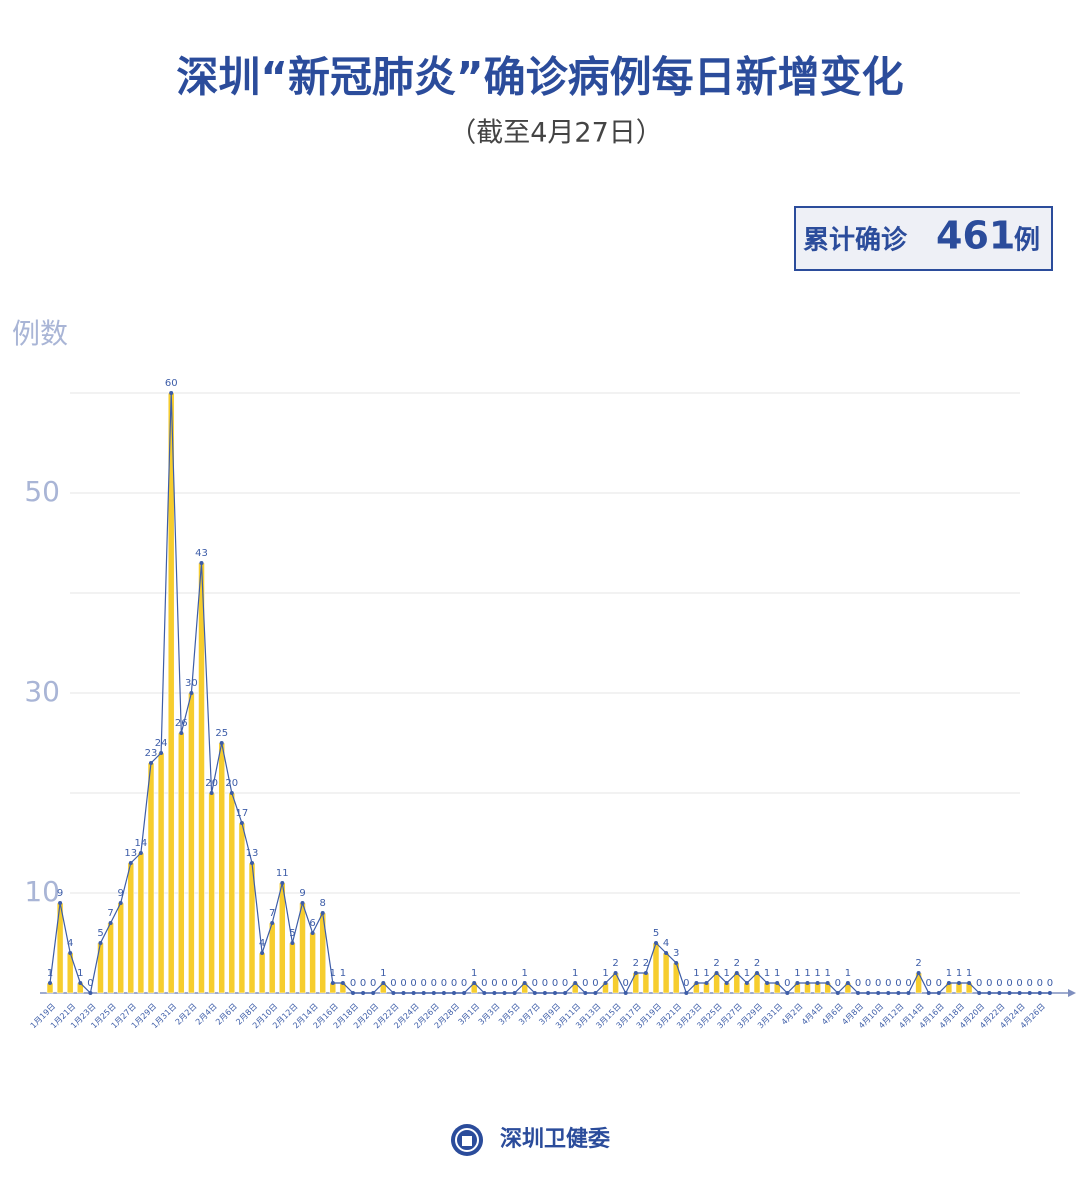  I want to click on x-tick-label: 3月5日, so click(509, 1014).